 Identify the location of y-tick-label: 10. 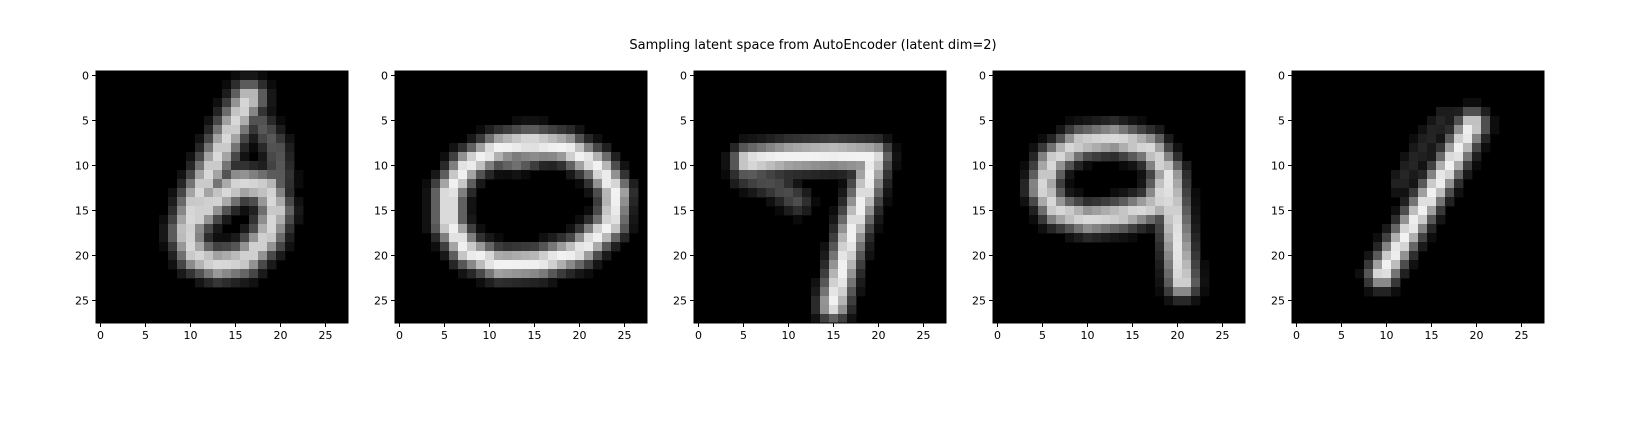
(381, 166).